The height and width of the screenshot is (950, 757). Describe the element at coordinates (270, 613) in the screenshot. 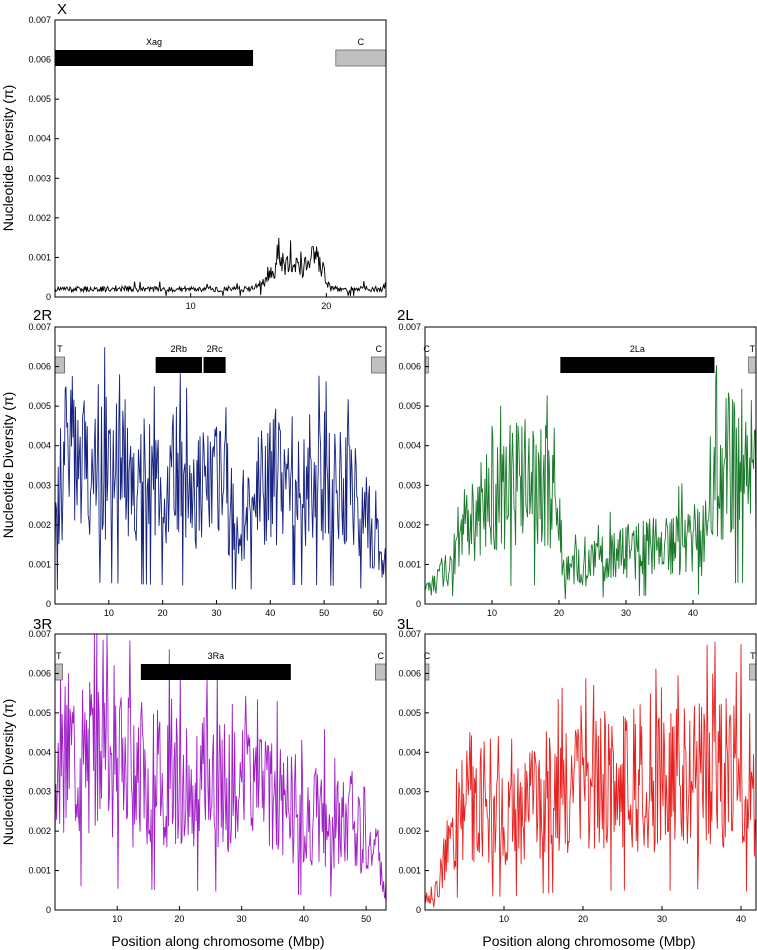

I see `x-tick-label-2r-3: 40` at that location.